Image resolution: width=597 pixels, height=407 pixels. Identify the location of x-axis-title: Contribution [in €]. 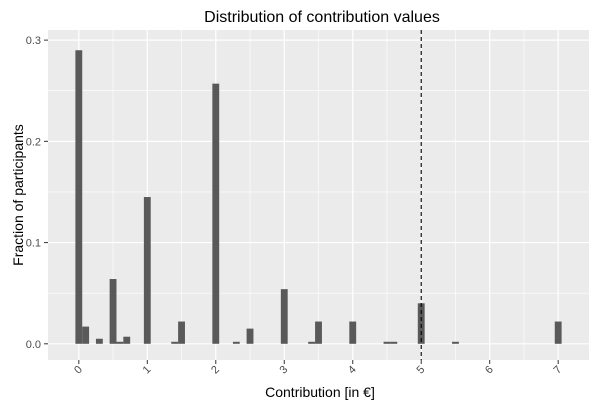
(320, 392).